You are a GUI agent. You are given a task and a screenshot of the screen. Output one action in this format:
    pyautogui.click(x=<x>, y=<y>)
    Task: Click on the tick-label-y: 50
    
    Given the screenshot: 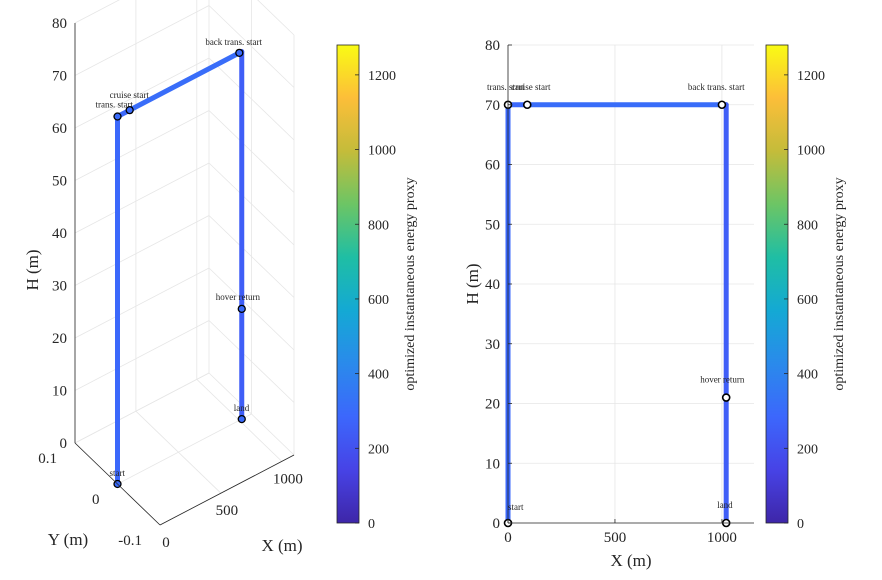 What is the action you would take?
    pyautogui.click(x=492, y=225)
    